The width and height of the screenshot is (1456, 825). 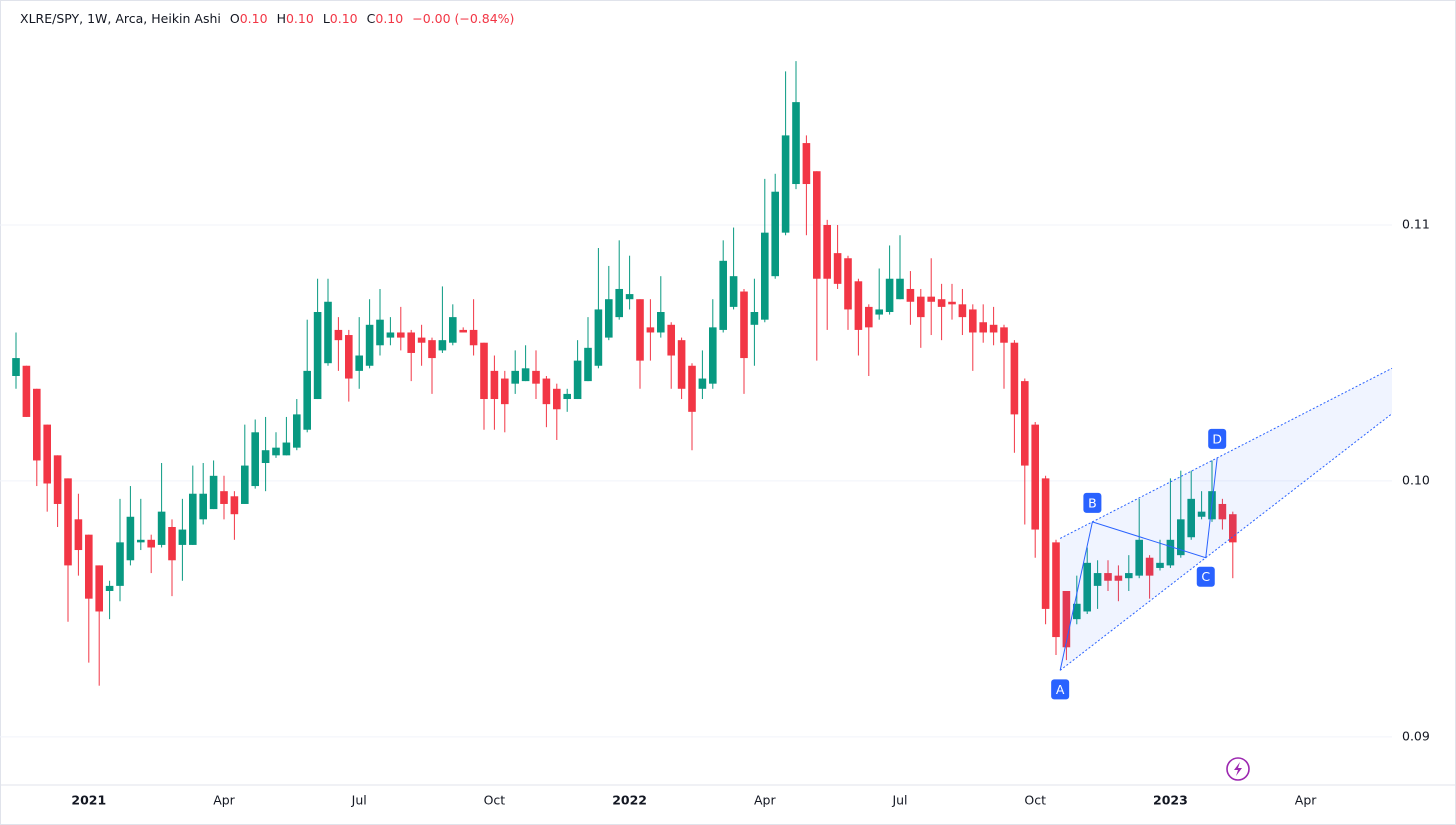 What do you see at coordinates (326, 18) in the screenshot?
I see `low-key: L` at bounding box center [326, 18].